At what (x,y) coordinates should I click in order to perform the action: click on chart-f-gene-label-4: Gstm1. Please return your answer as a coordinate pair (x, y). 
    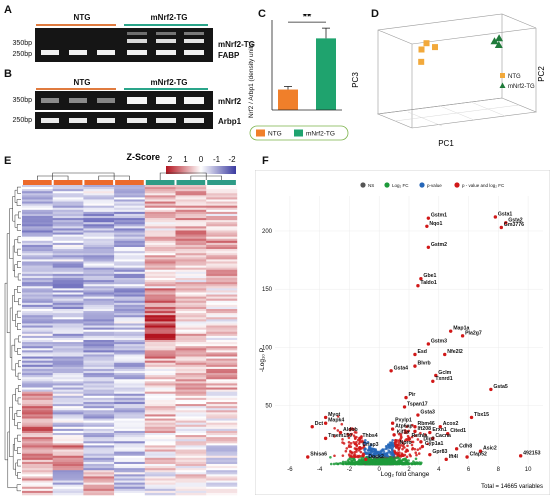
    Looking at the image, I should click on (439, 216).